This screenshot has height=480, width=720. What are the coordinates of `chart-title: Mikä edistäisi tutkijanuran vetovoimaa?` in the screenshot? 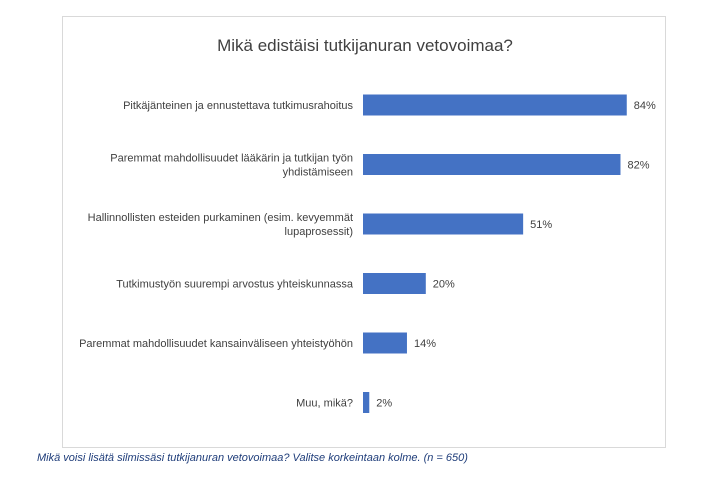 It's located at (365, 45).